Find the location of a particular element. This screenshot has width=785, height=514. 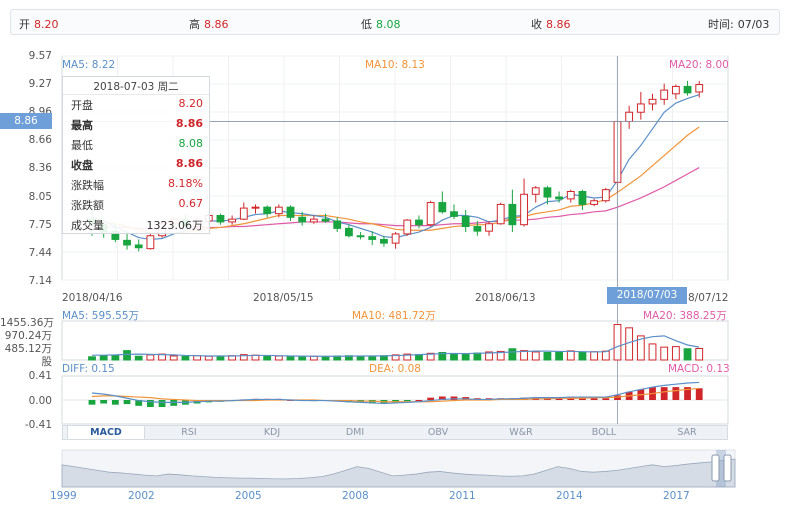

tab-sar: SAR is located at coordinates (687, 432).